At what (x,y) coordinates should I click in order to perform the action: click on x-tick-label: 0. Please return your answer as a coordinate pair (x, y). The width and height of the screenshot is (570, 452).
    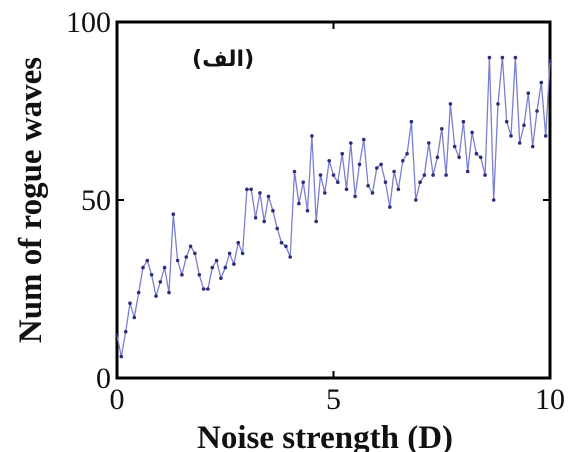
    Looking at the image, I should click on (117, 399).